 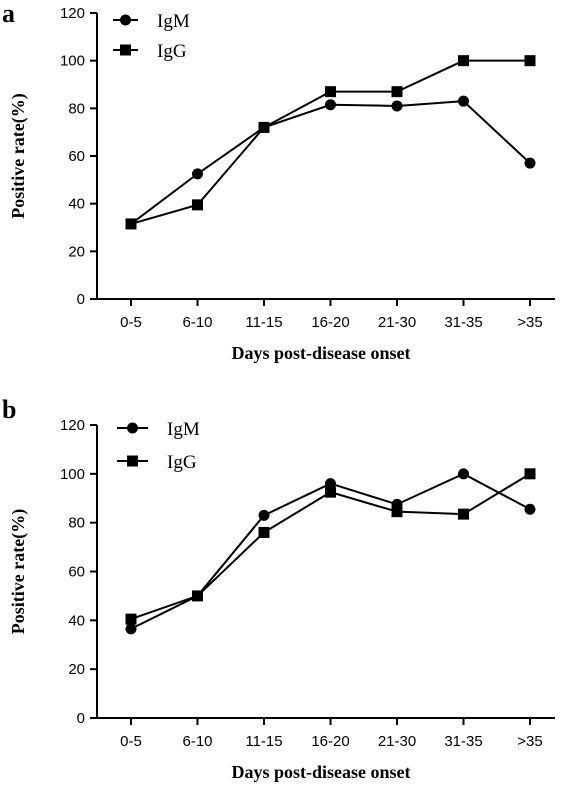 I want to click on series-igm, so click(x=330, y=162).